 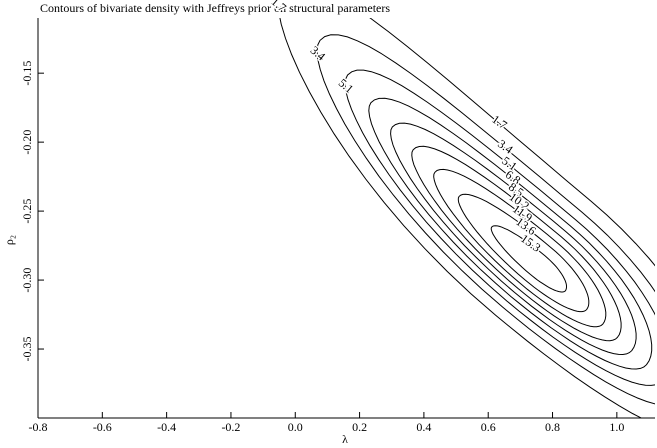 What do you see at coordinates (346, 86) in the screenshot?
I see `contour-label: 5.1` at bounding box center [346, 86].